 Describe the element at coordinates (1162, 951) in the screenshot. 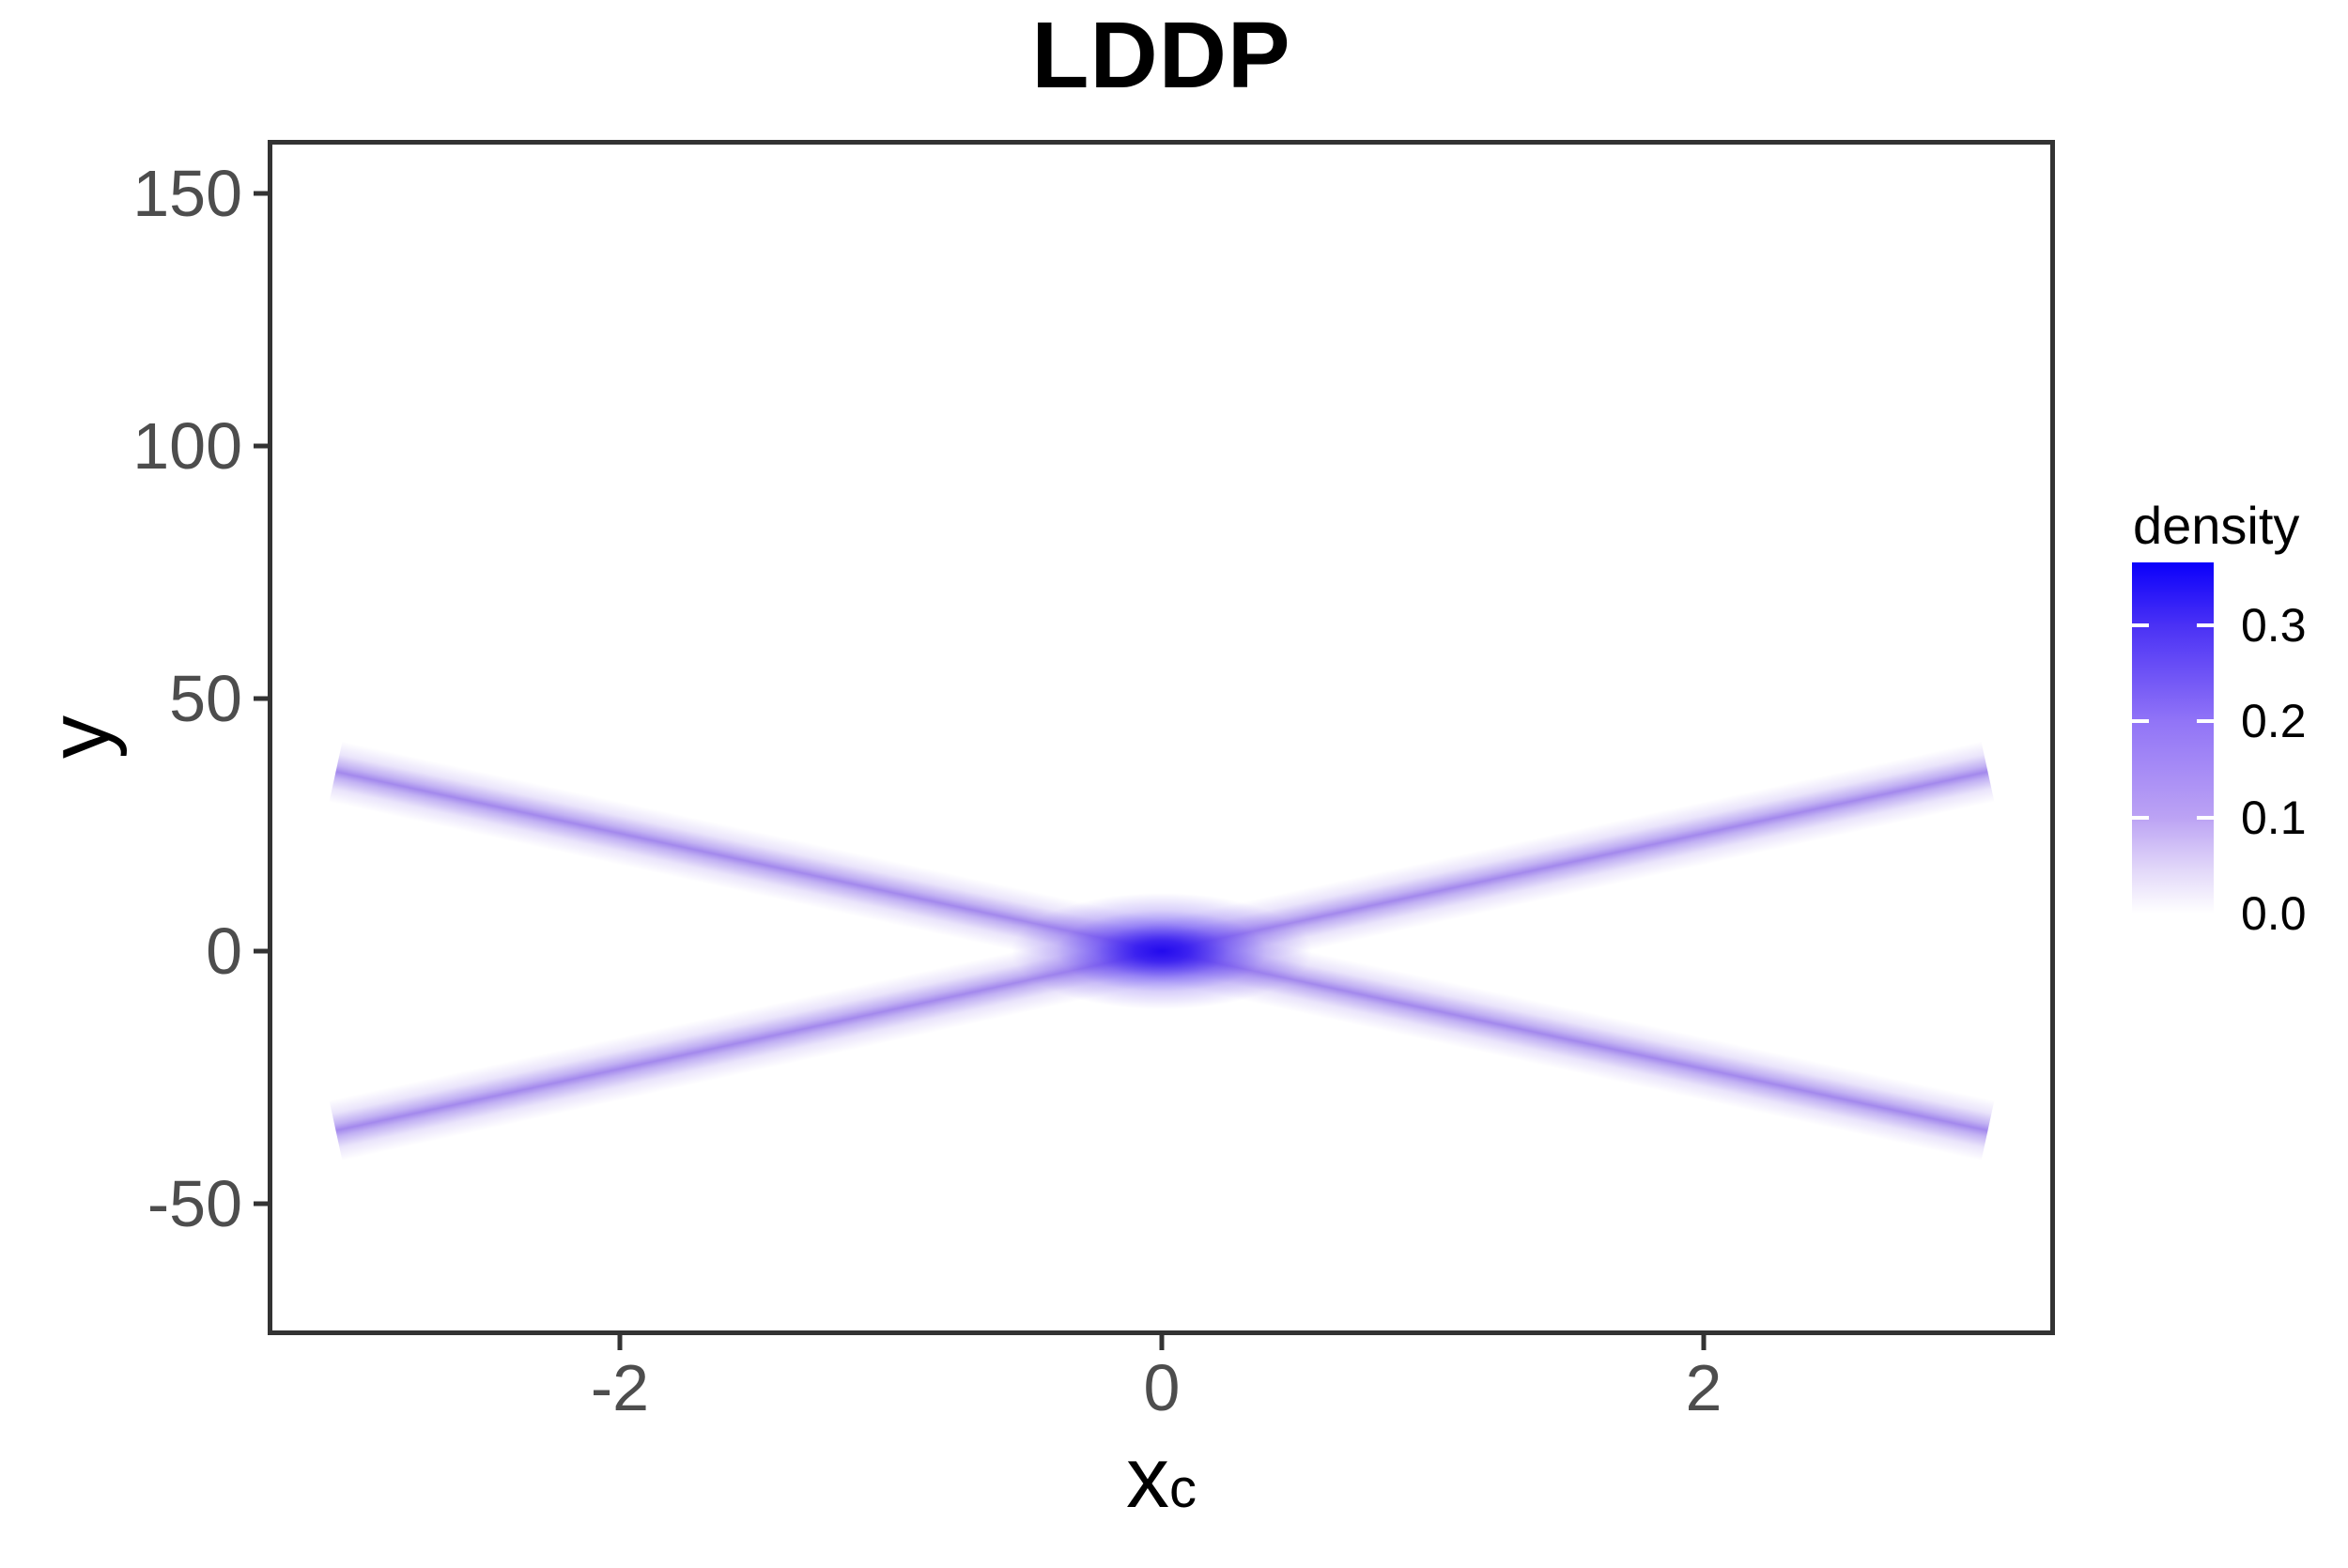

I see `max-density-hotspot` at that location.